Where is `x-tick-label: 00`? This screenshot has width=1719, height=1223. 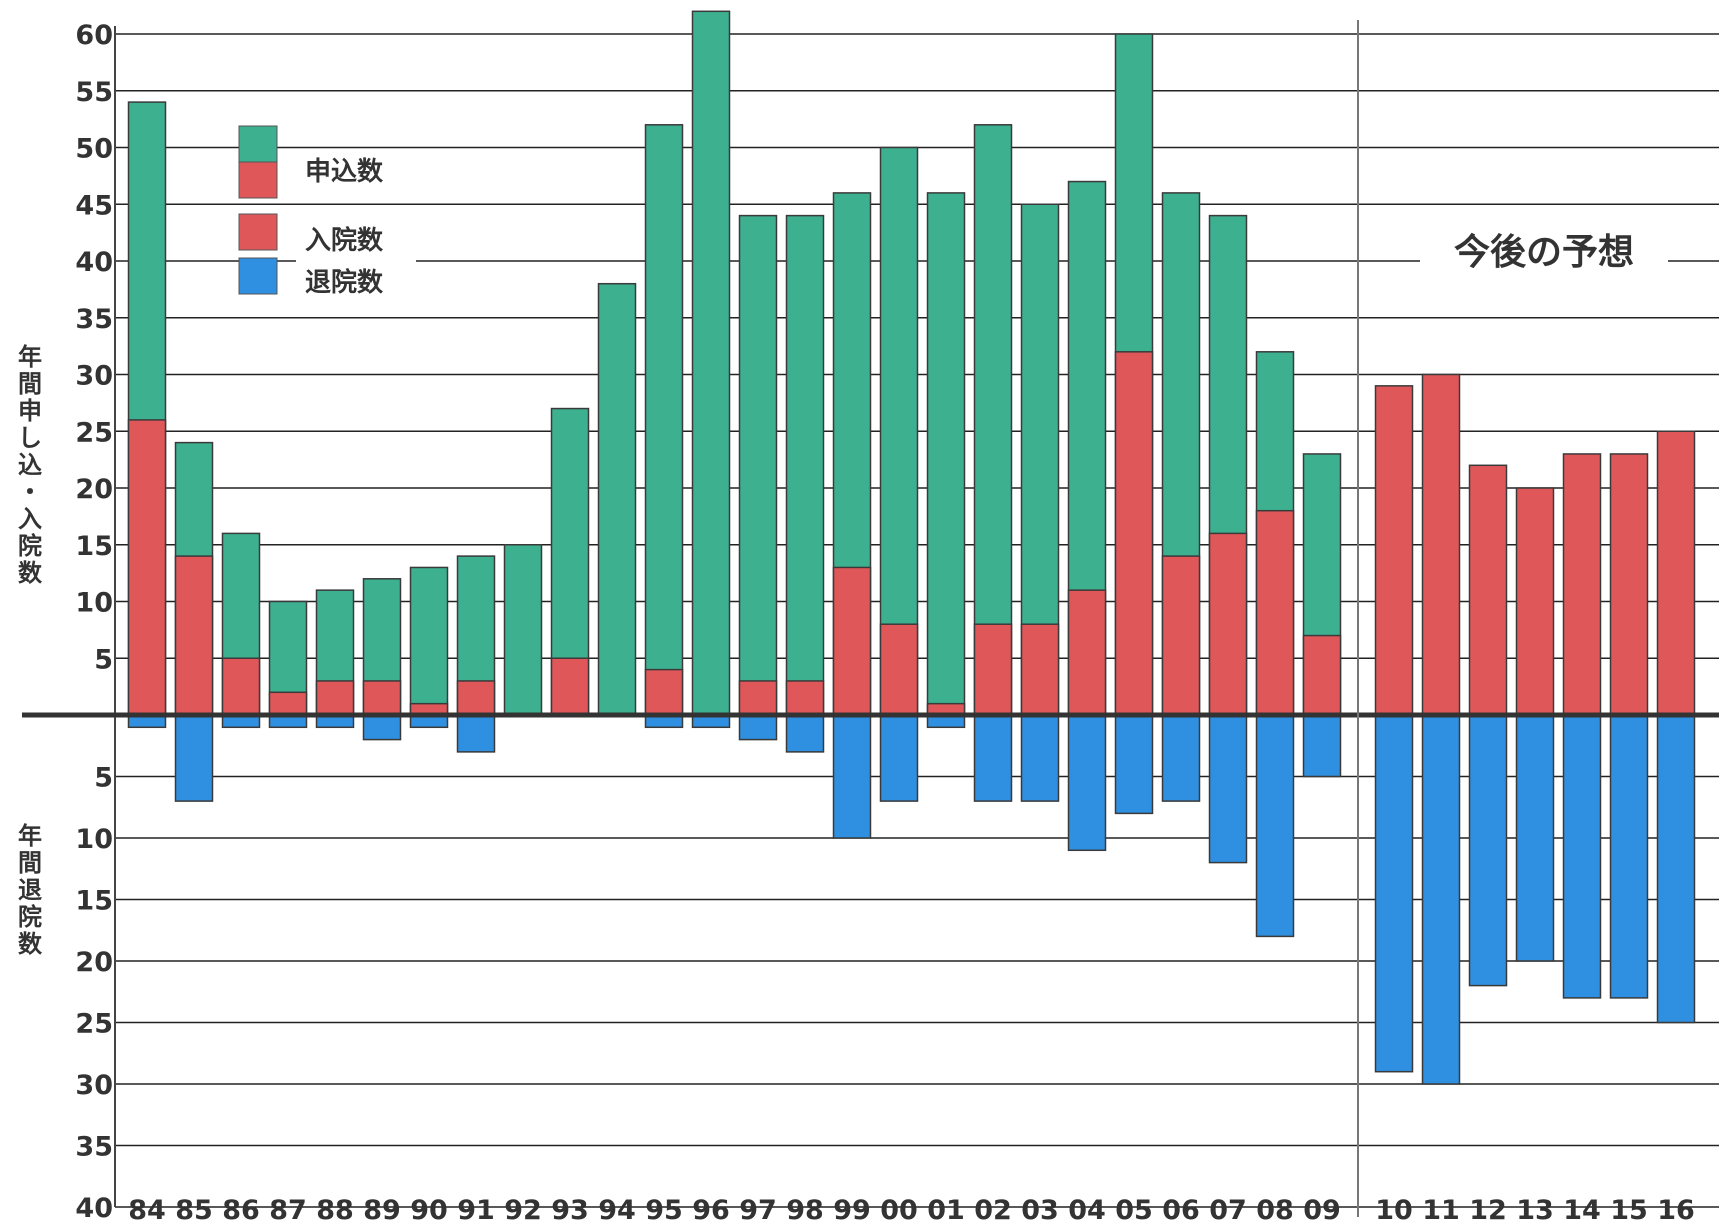 x-tick-label: 00 is located at coordinates (899, 1209).